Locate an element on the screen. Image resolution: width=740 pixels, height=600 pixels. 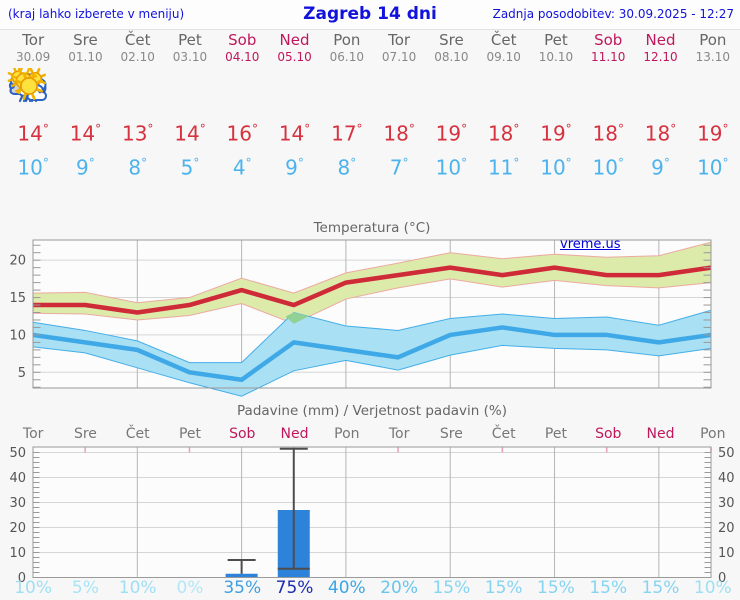
forecast-day-7: Pon 06.10 17° 8° is located at coordinates (191, 105).